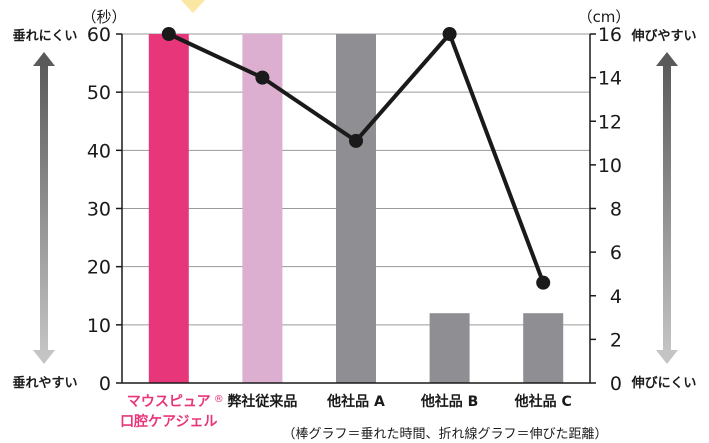 This screenshot has height=443, width=709. I want to click on left-tick-label: 60, so click(99, 35).